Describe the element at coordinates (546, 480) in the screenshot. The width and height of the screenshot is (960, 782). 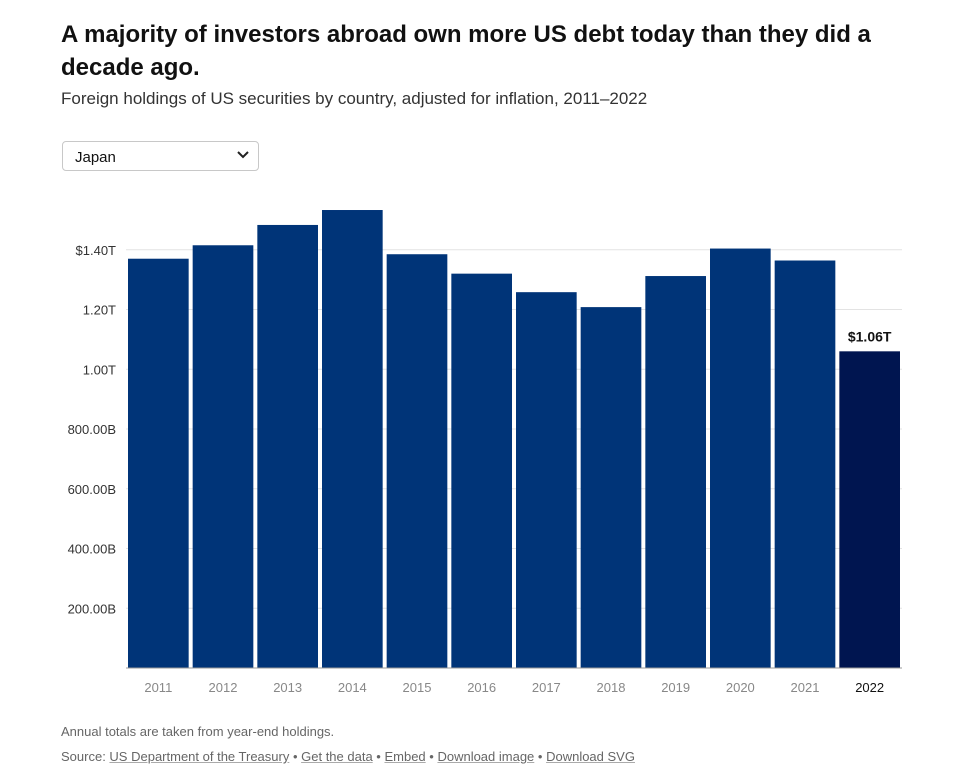
I see `bar-2017` at that location.